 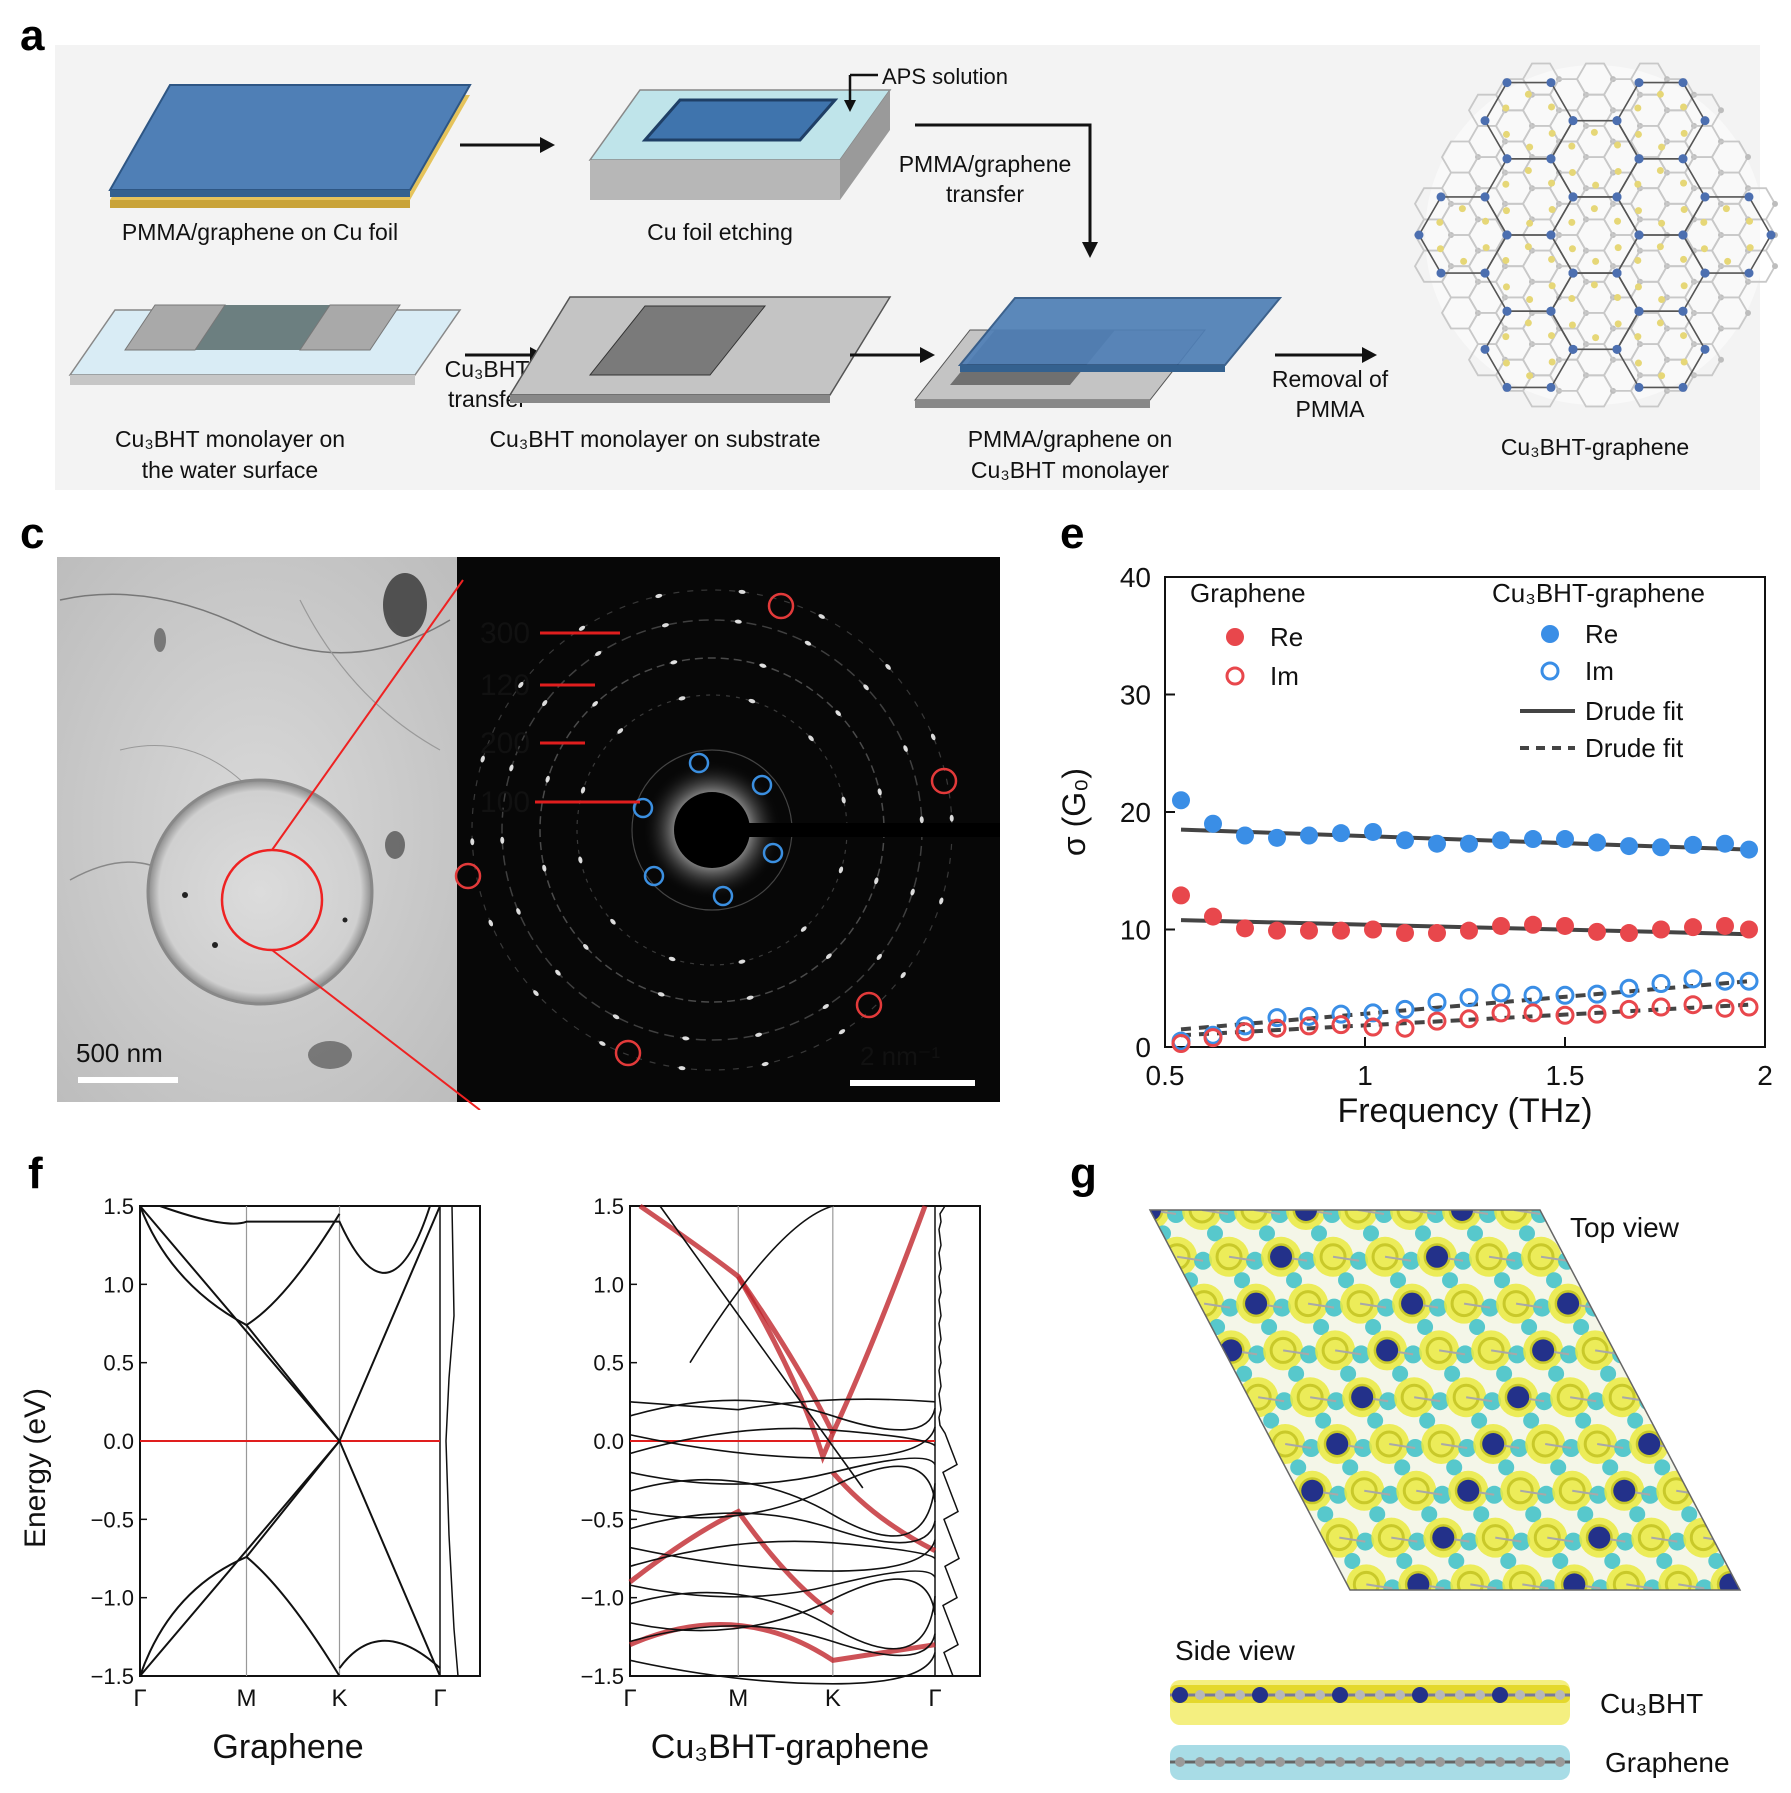 What do you see at coordinates (1651, 1703) in the screenshot?
I see `side-layer-cu3bht: Cu₃BHT` at bounding box center [1651, 1703].